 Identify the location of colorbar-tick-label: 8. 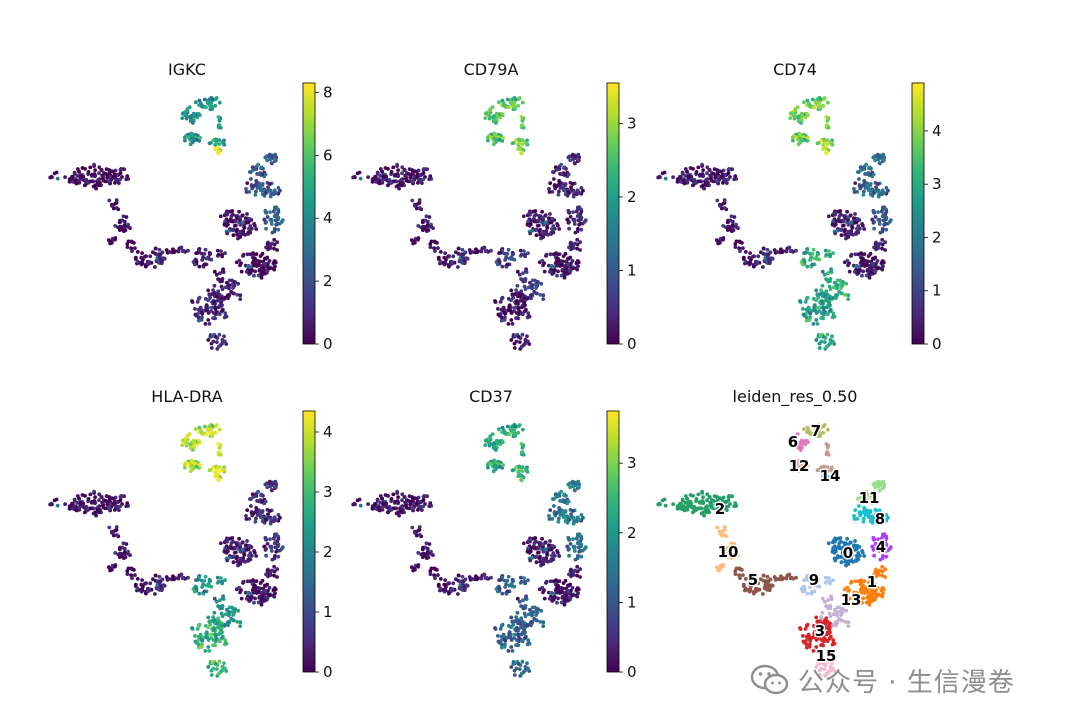
(328, 92).